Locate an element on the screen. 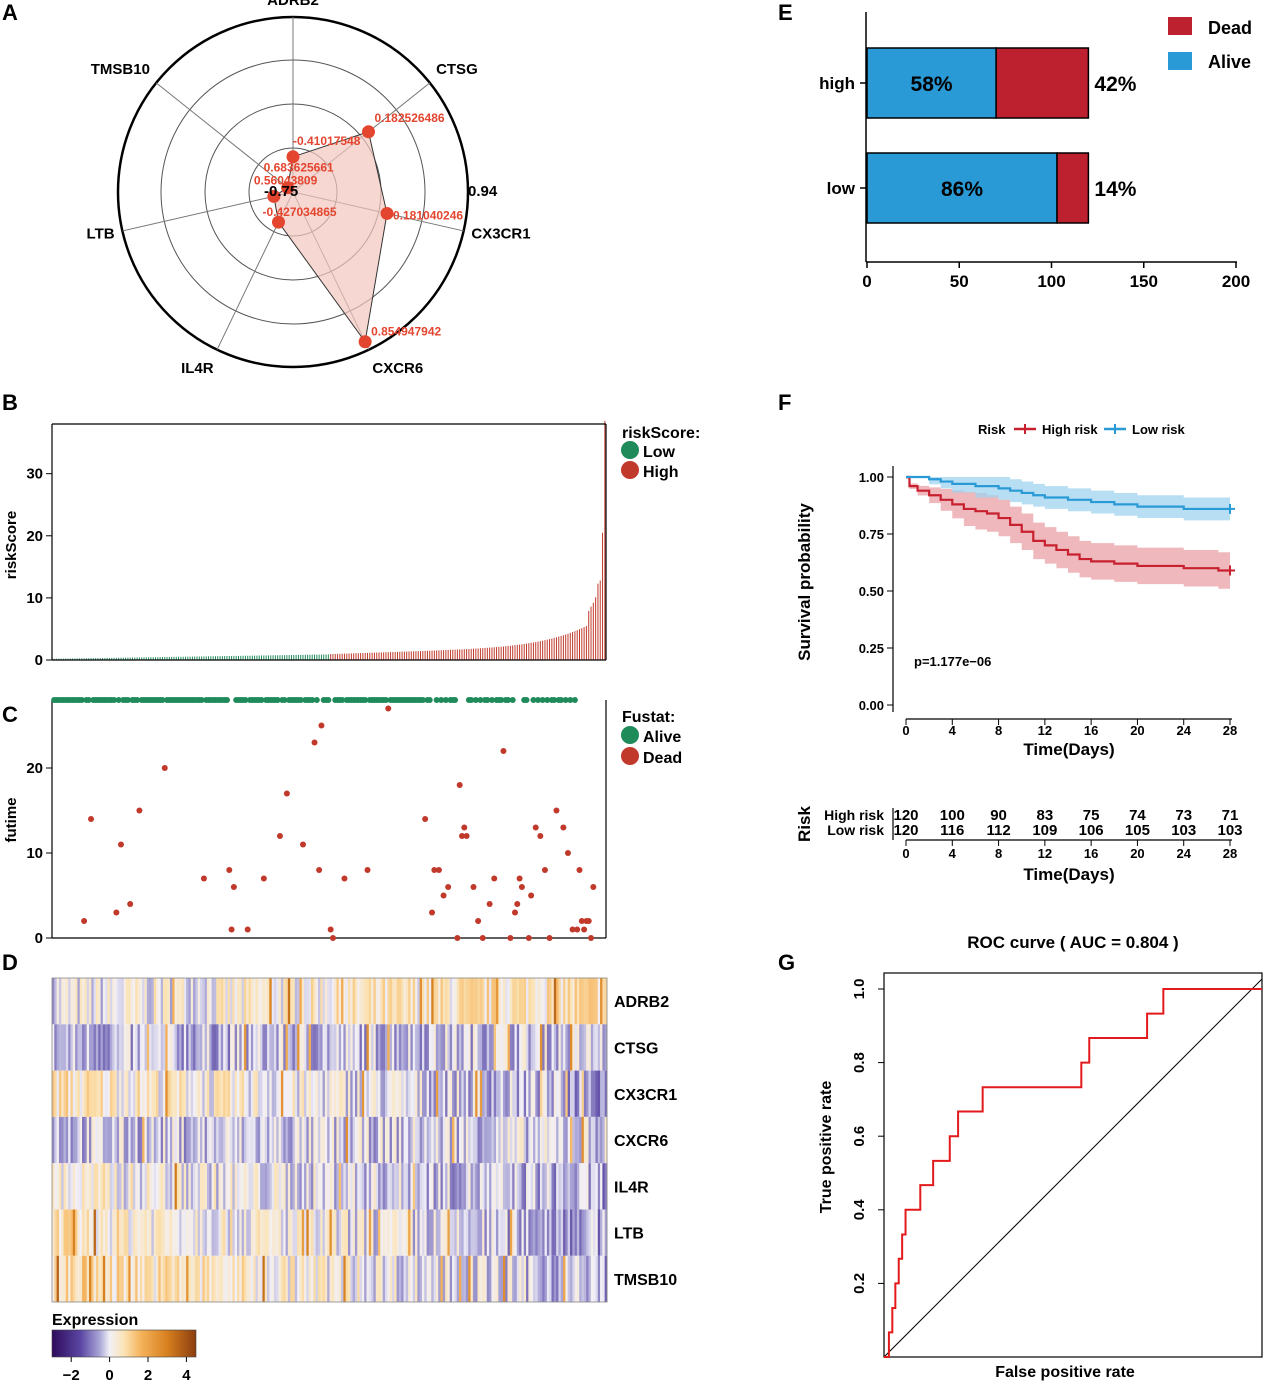  radar-value-label: 0.181040246 is located at coordinates (428, 215).